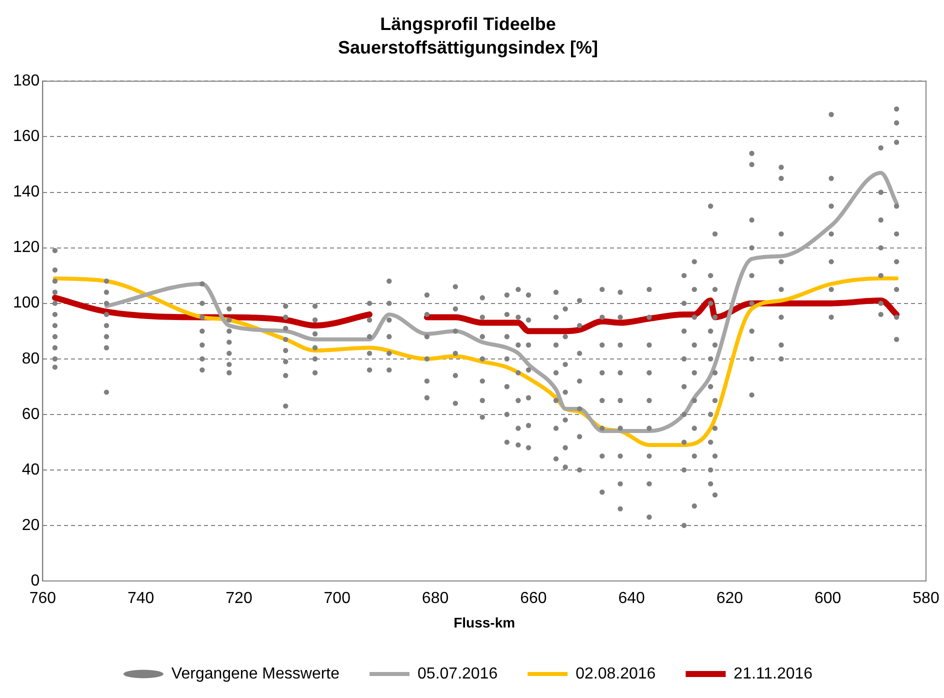 This screenshot has height=698, width=944. Describe the element at coordinates (616, 673) in the screenshot. I see `legend-label: 02.08.2016` at that location.